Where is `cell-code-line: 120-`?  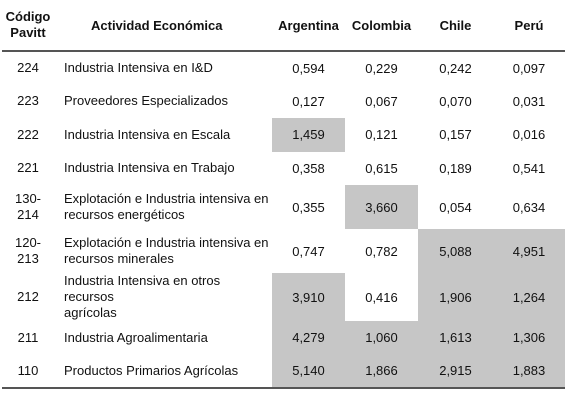 cell-code-line: 120- is located at coordinates (28, 242).